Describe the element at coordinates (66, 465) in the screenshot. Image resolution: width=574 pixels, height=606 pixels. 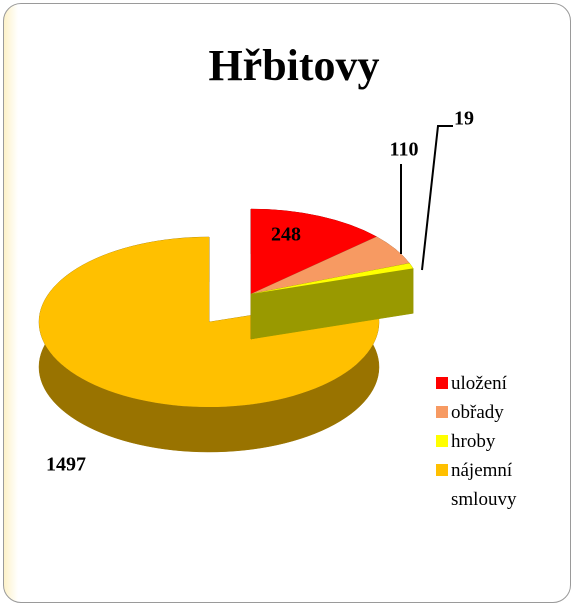
I see `data-label: 1497` at that location.